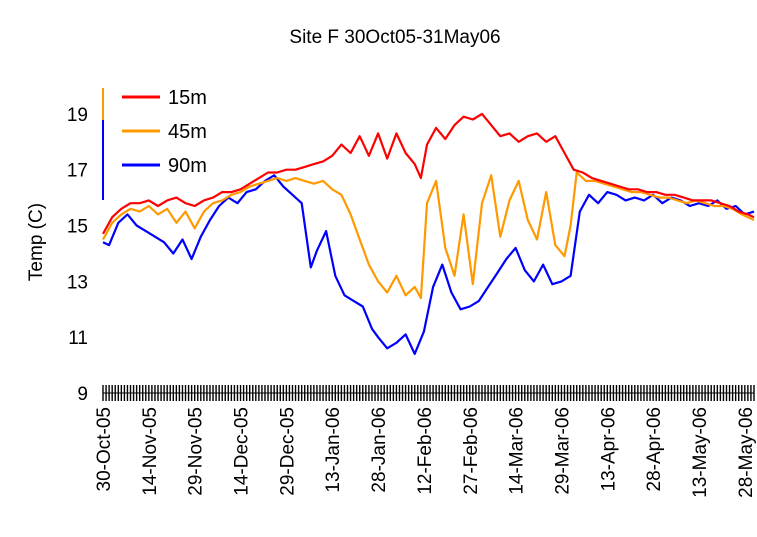 The width and height of the screenshot is (757, 537). Describe the element at coordinates (654, 449) in the screenshot. I see `x-tick-label: 28-Apr-06` at that location.